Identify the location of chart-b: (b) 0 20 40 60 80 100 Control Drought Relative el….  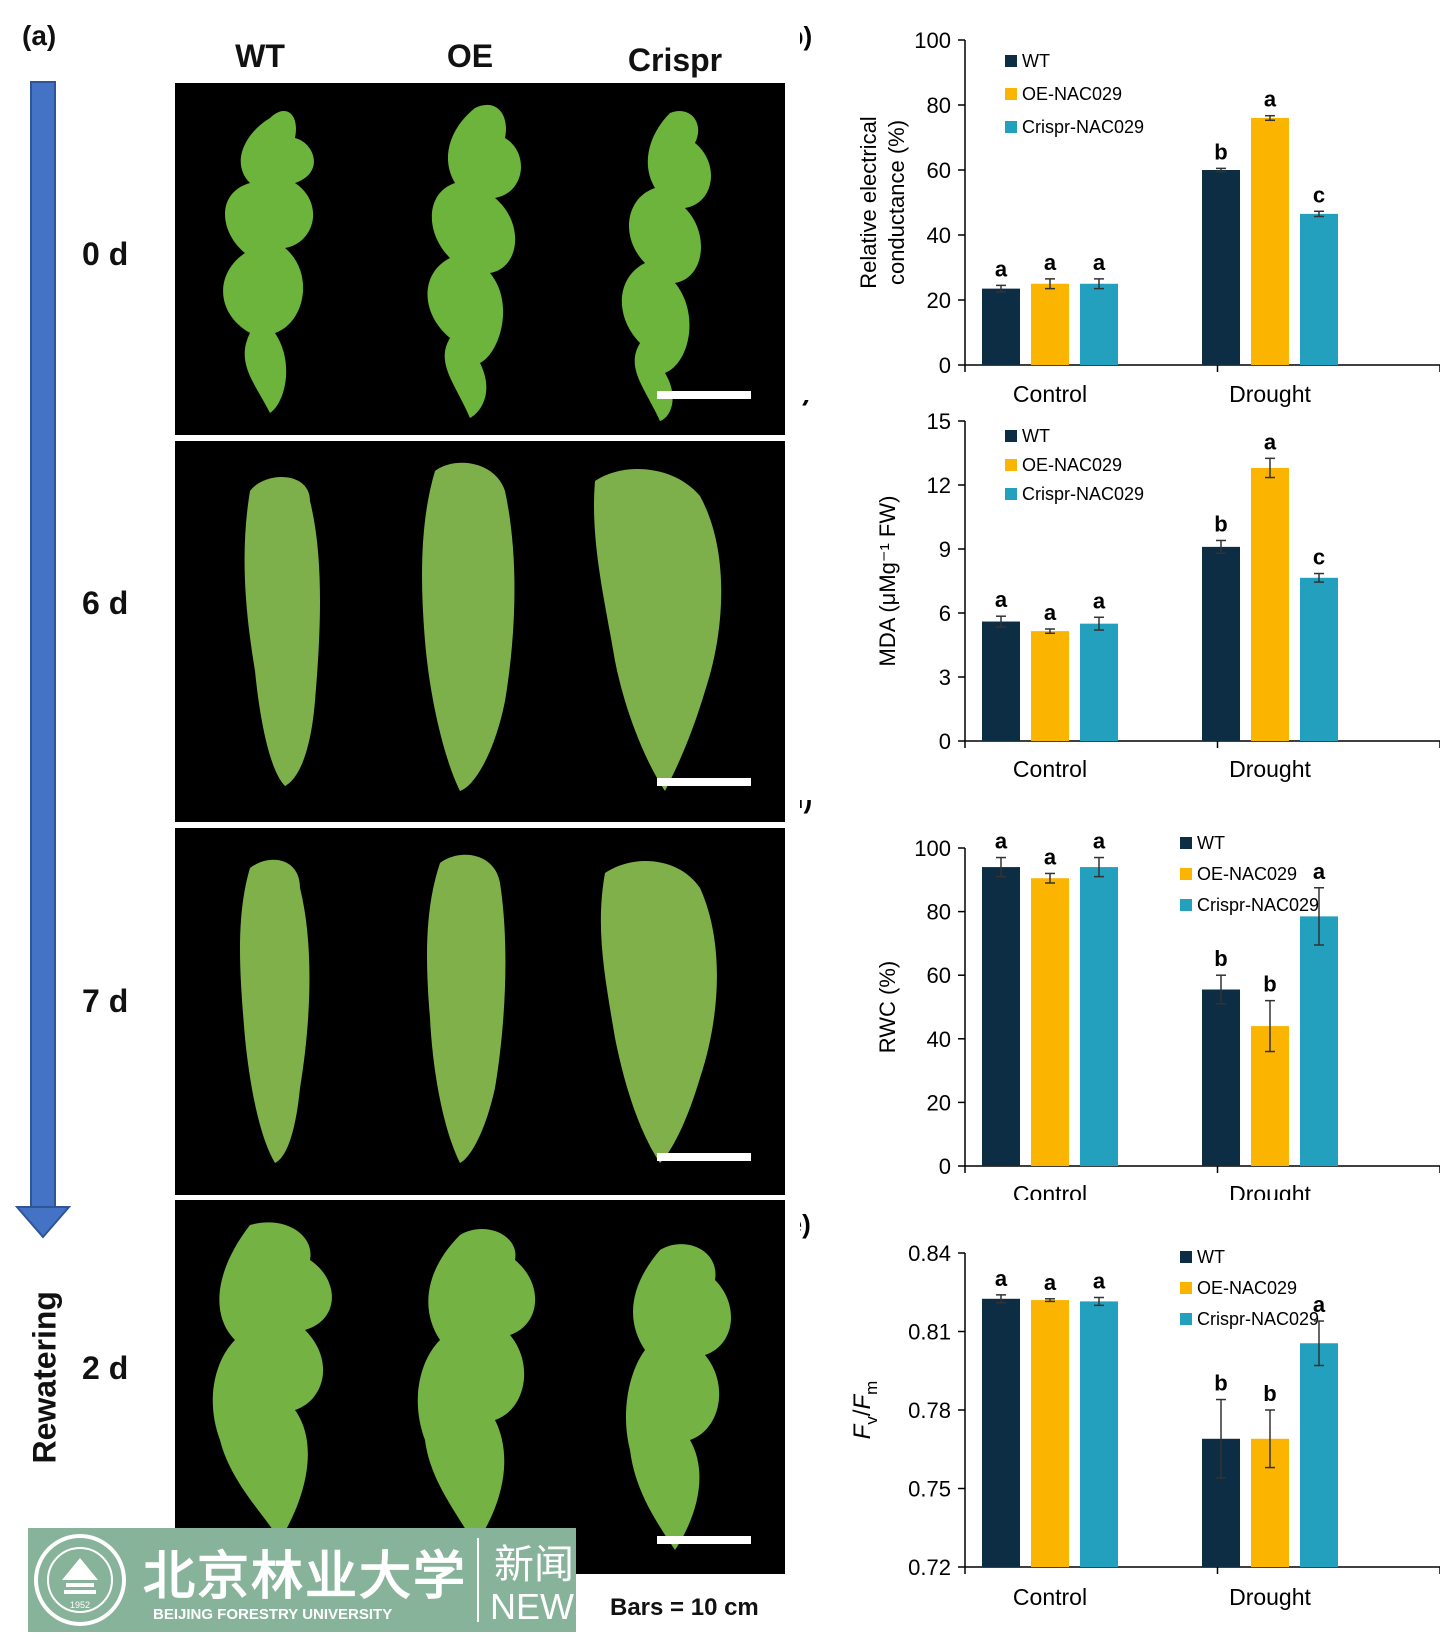
(1120, 214).